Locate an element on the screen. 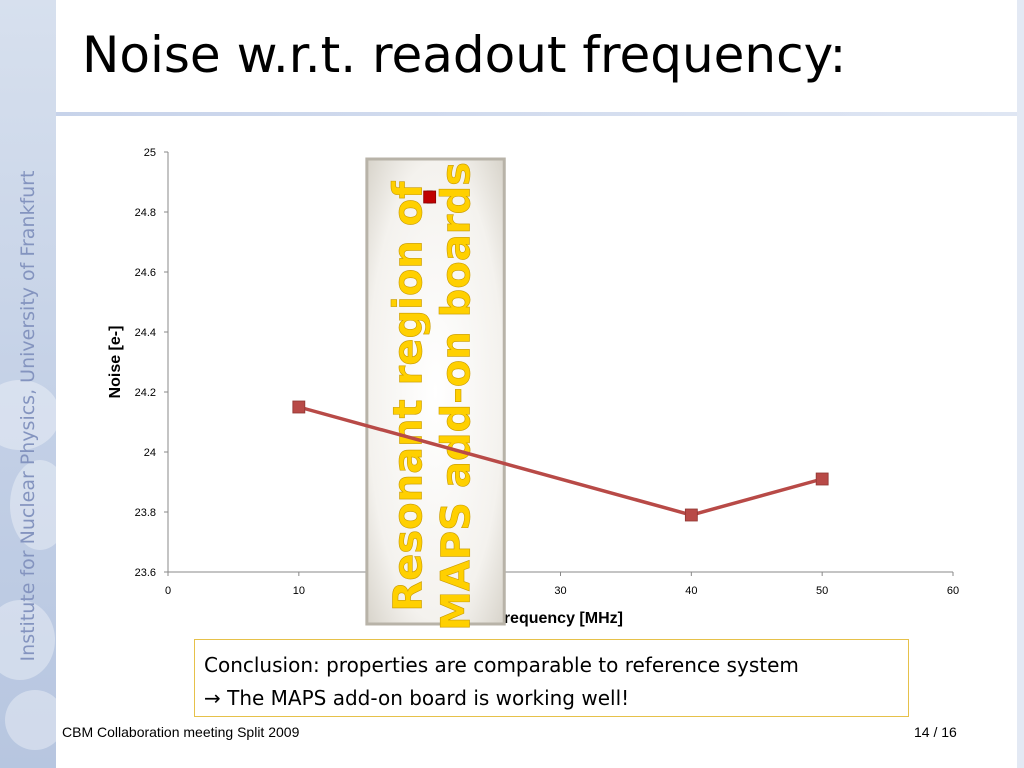 The image size is (1024, 768). right-border is located at coordinates (1020, 384).